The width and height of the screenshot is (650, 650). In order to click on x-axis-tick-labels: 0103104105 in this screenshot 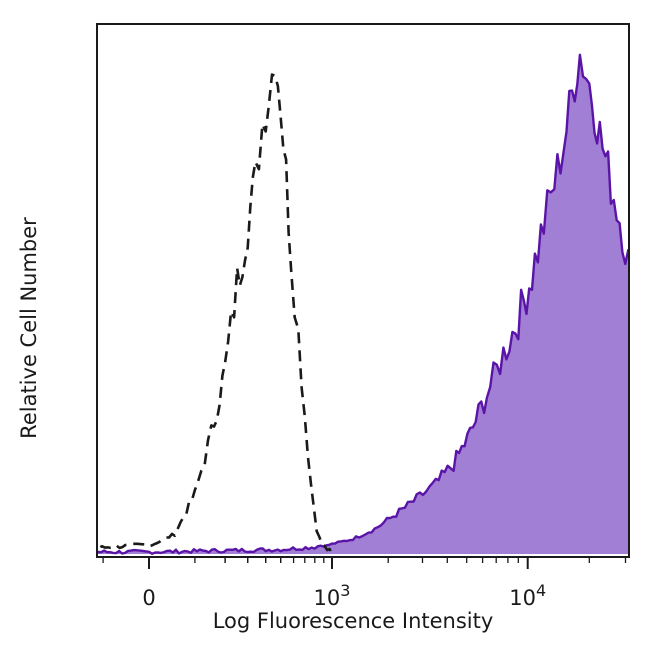, I will do `click(344, 595)`.